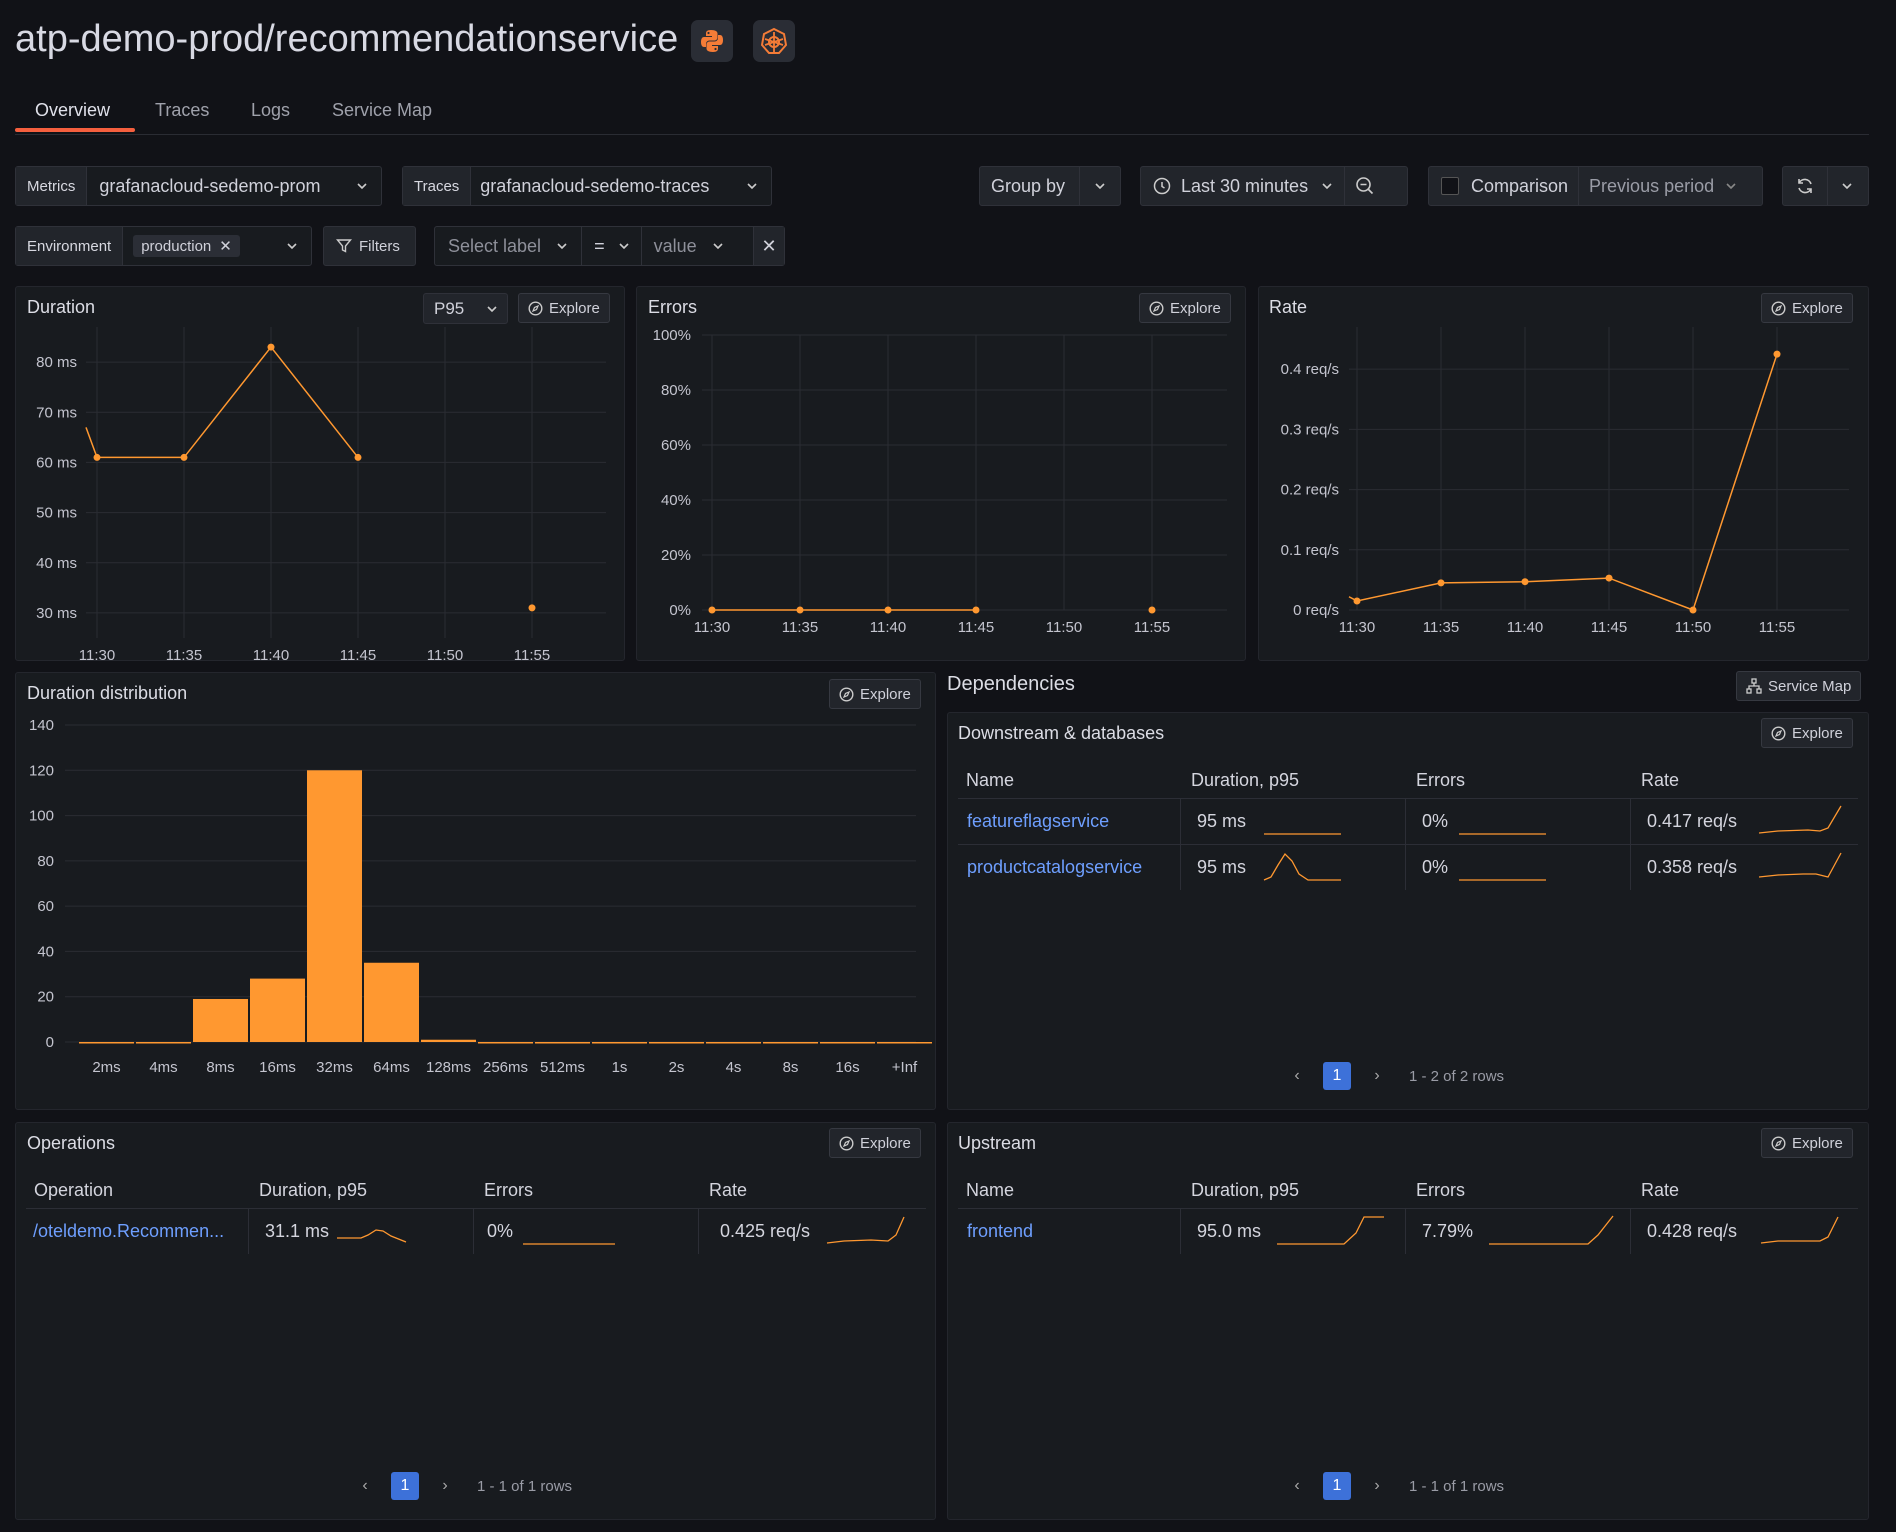 This screenshot has height=1532, width=1896. What do you see at coordinates (465, 308) in the screenshot?
I see `percentile-select: P95` at bounding box center [465, 308].